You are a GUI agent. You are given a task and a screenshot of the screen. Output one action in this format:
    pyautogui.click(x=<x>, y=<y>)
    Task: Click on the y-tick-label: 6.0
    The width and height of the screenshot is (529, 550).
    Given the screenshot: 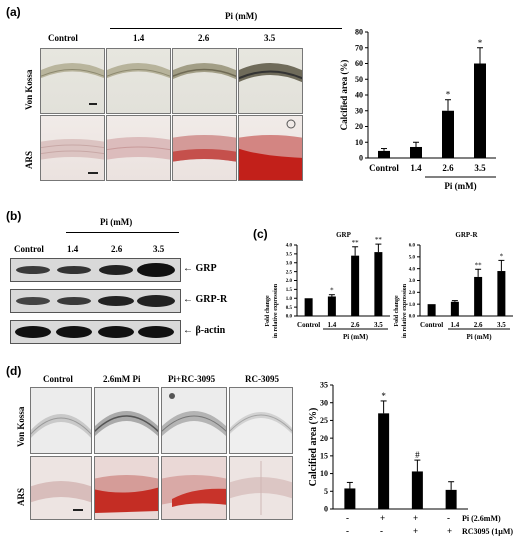 What is the action you would take?
    pyautogui.click(x=412, y=246)
    